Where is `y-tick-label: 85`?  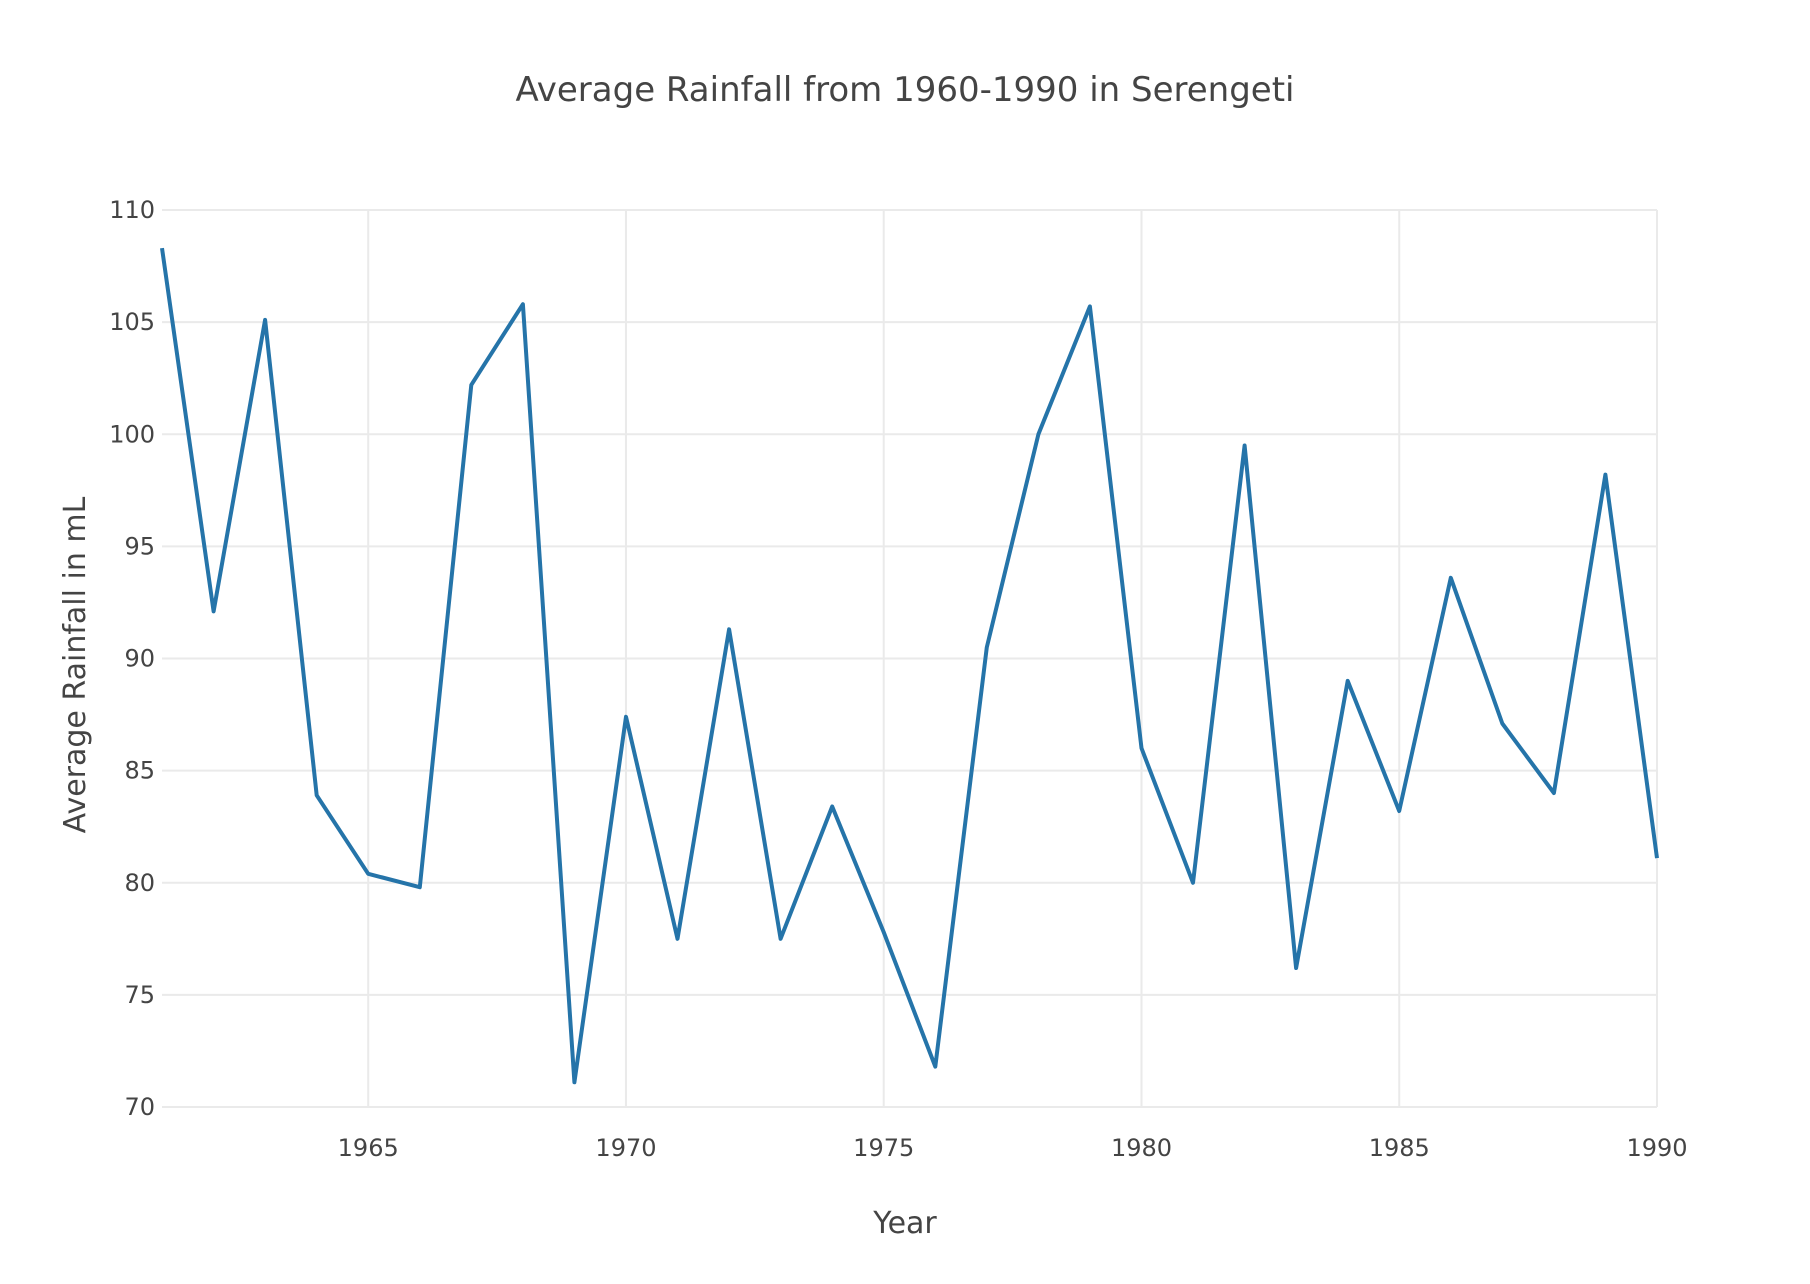 y-tick-label: 85 is located at coordinates (139, 771).